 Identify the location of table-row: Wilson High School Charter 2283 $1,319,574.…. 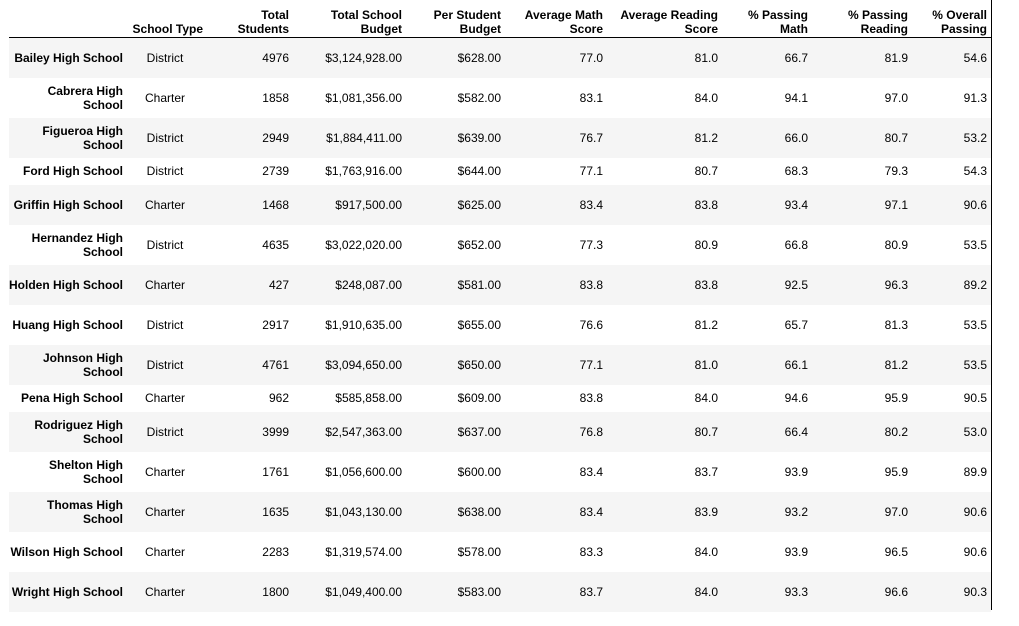
(500, 551).